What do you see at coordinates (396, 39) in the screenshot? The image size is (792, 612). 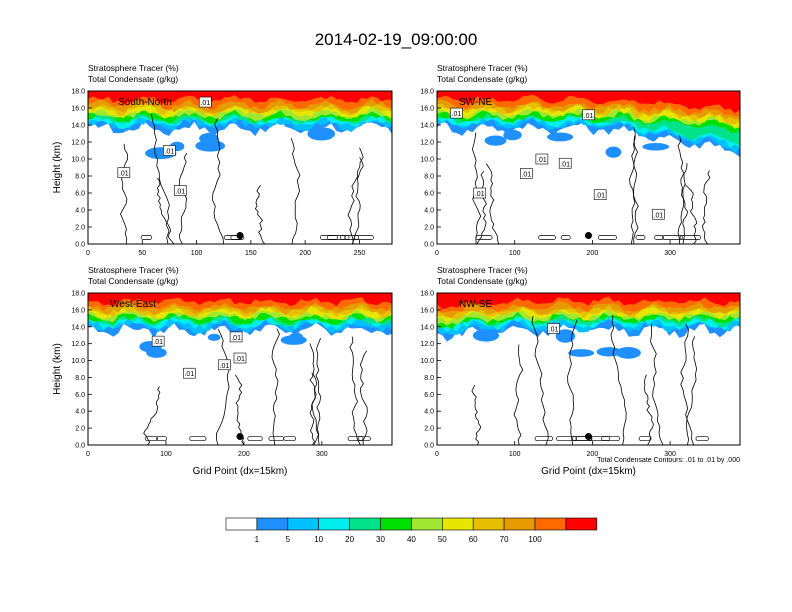 I see `figure-title: 2014-02-19_09:00:00` at bounding box center [396, 39].